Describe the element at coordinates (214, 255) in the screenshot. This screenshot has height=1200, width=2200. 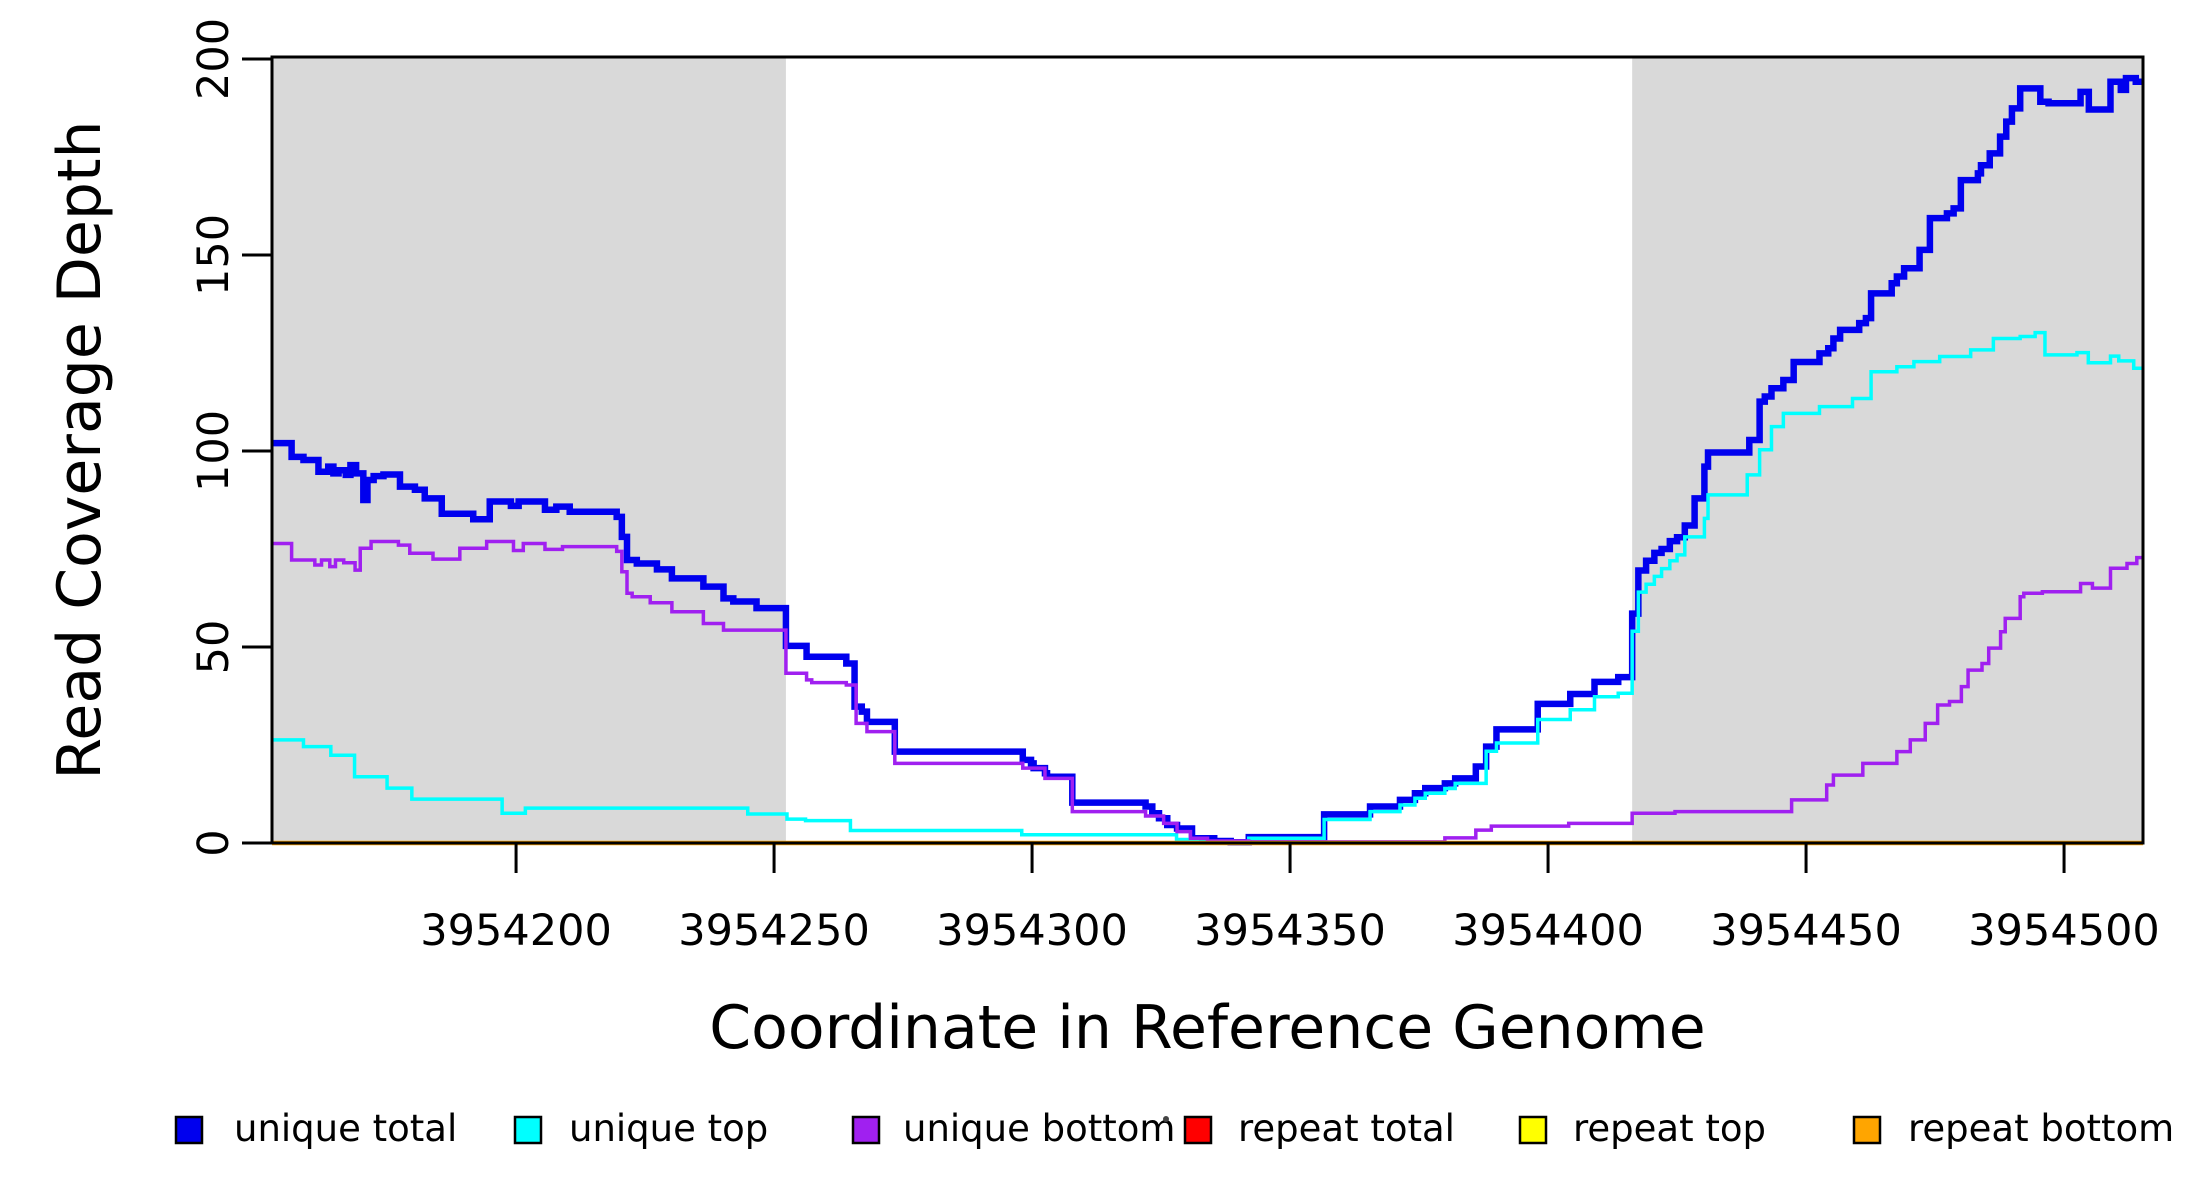
I see `y-tick-label: 150` at that location.